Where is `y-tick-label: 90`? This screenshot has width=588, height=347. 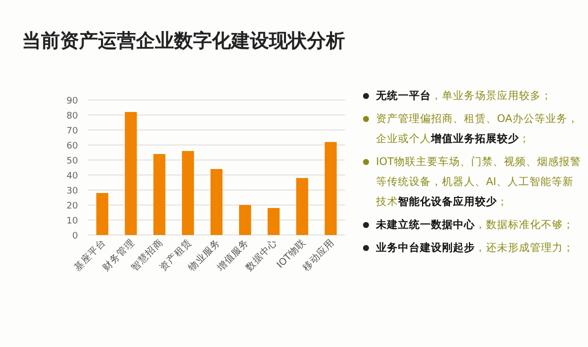
y-tick-label: 90 is located at coordinates (72, 101).